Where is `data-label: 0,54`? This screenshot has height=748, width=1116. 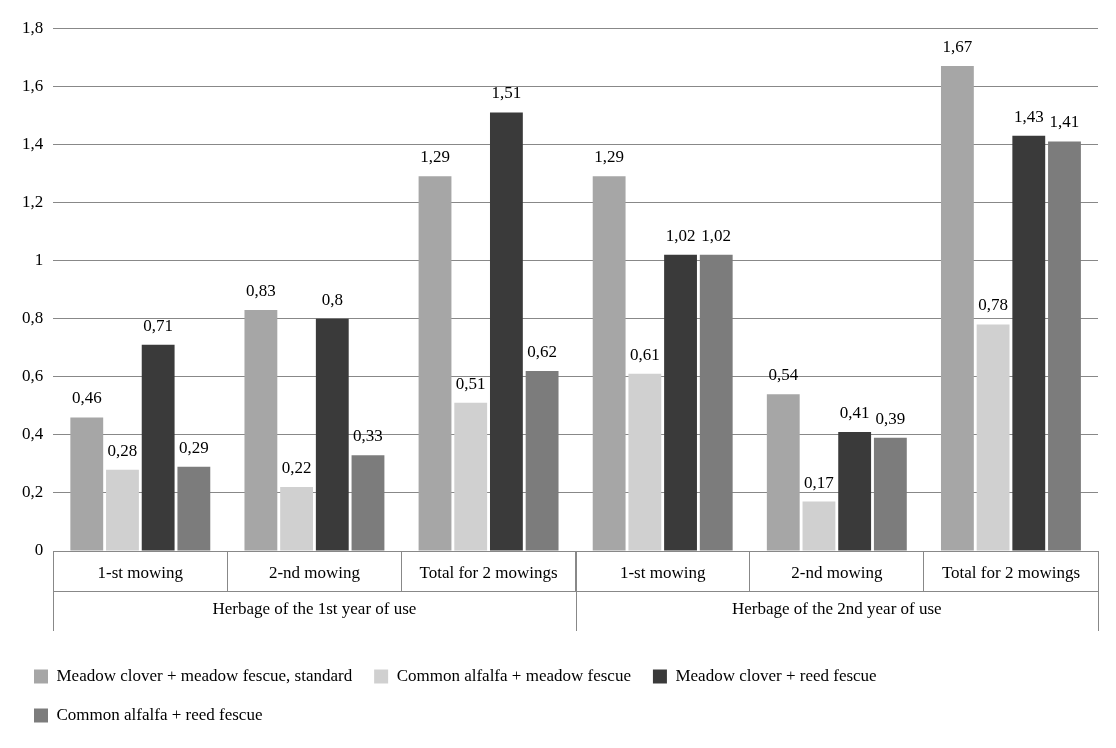
data-label: 0,54 is located at coordinates (783, 375).